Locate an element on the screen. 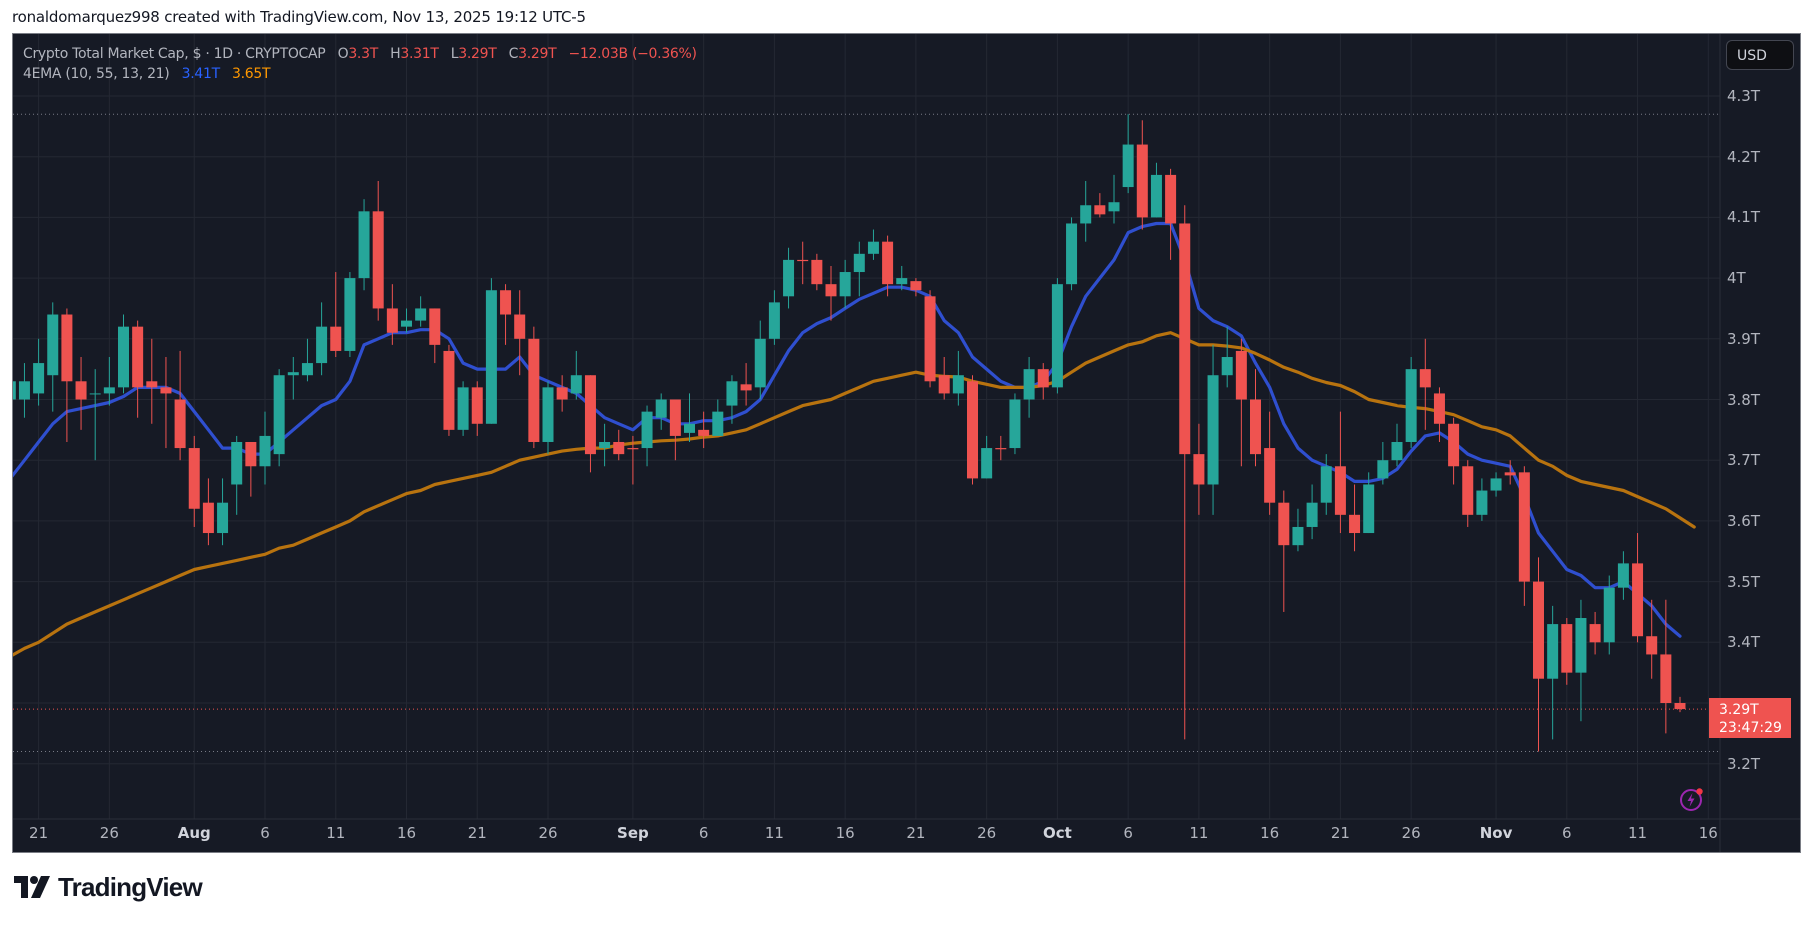 This screenshot has width=1814, height=928. price-tick-label: 3.8T is located at coordinates (1744, 399).